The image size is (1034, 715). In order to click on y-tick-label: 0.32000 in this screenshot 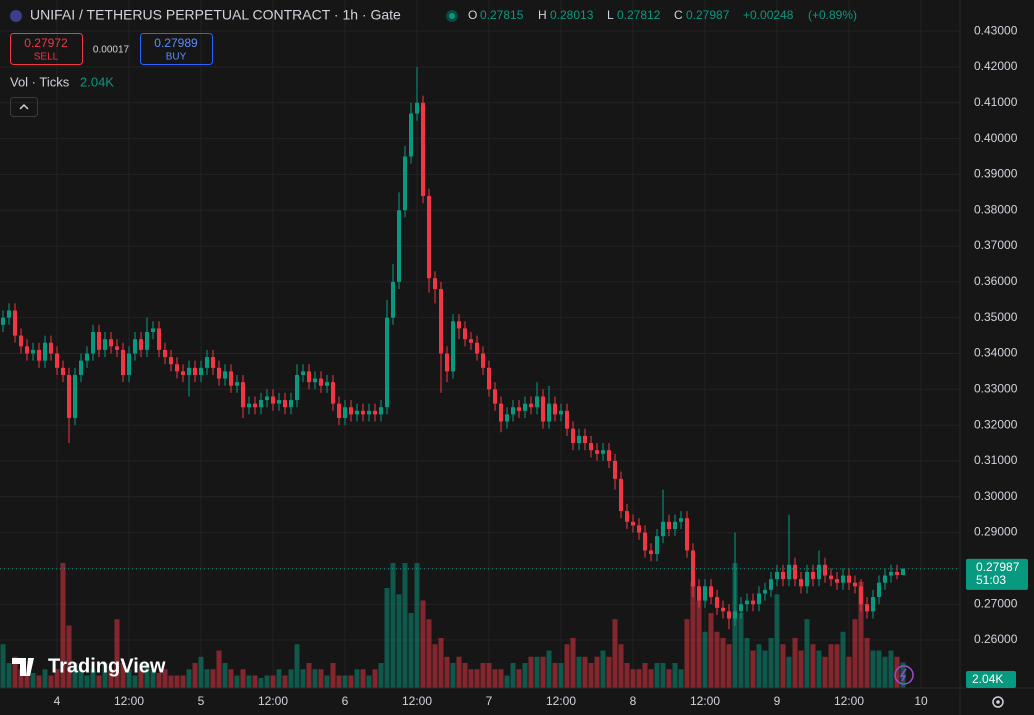, I will do `click(996, 424)`.